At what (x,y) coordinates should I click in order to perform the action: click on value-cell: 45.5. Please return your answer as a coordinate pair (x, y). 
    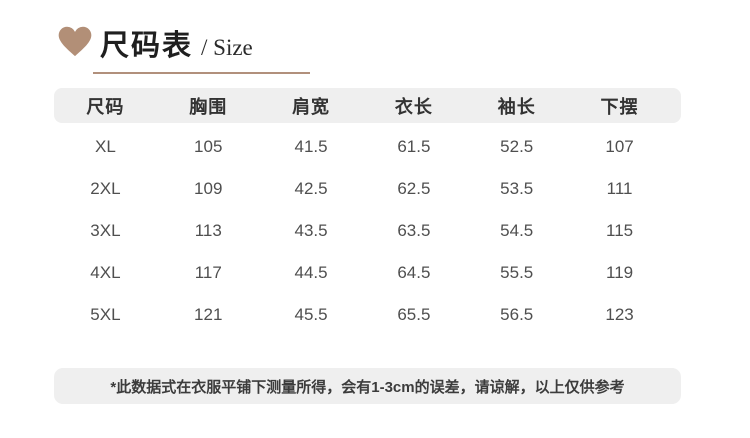
    Looking at the image, I should click on (311, 314).